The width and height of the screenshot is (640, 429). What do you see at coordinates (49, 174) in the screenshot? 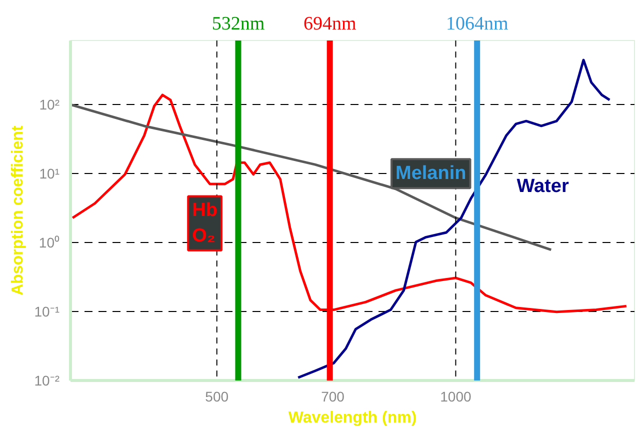
I see `y-tick-label: 10¹` at bounding box center [49, 174].